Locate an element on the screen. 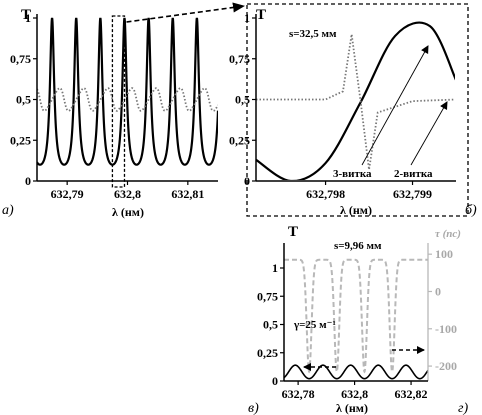 The width and height of the screenshot is (482, 415). chart-c-series-dashed is located at coordinates (356, 316).